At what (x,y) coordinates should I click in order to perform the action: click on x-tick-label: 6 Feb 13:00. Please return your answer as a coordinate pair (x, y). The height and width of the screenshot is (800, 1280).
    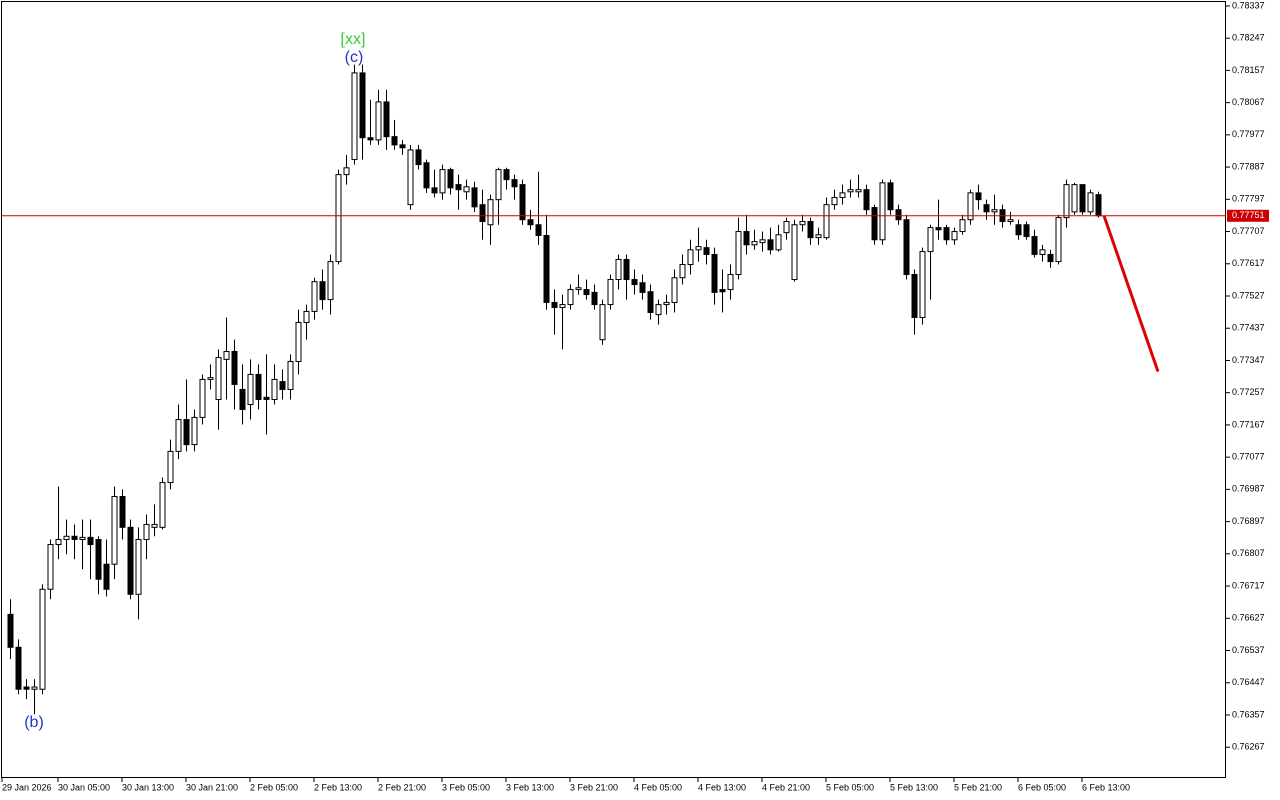
    Looking at the image, I should click on (1106, 787).